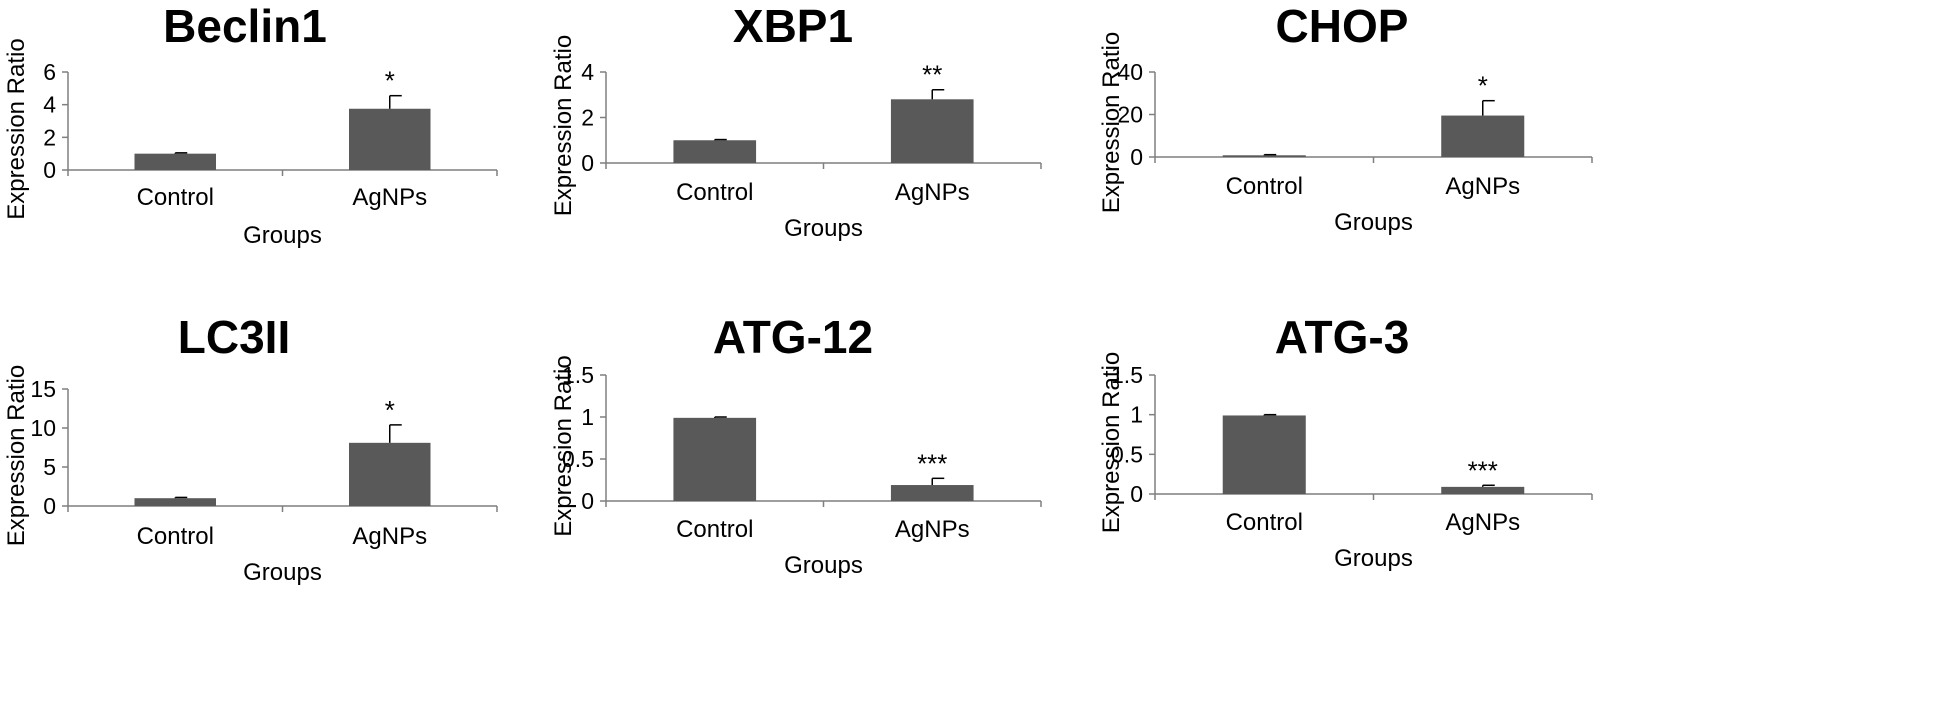 This screenshot has height=727, width=1950. What do you see at coordinates (43, 389) in the screenshot?
I see `y-tick-label: 15` at bounding box center [43, 389].